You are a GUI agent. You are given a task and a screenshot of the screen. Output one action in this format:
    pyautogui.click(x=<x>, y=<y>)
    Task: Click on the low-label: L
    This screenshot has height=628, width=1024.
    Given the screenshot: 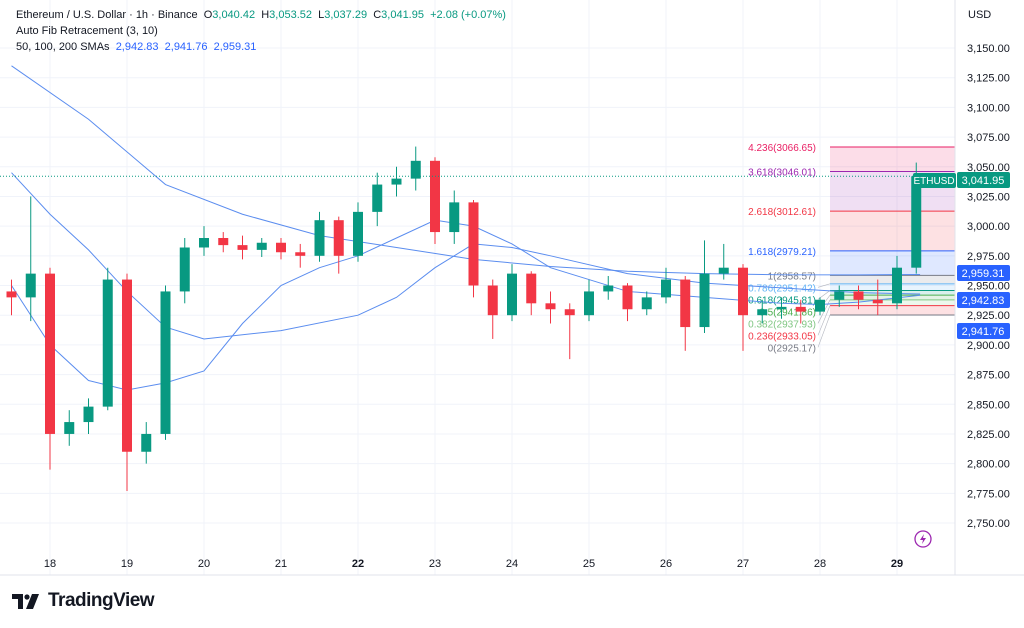 What is the action you would take?
    pyautogui.click(x=321, y=15)
    